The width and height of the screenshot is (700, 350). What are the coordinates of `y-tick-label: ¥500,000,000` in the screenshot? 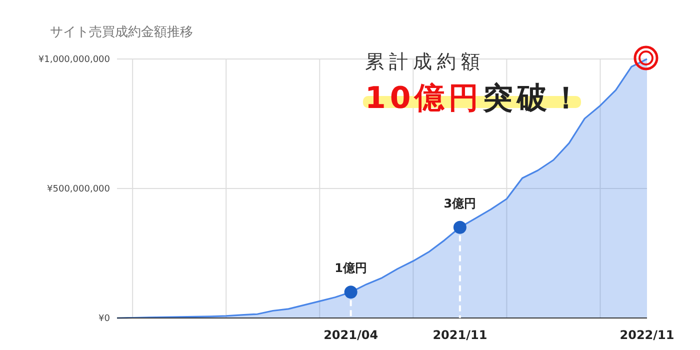 It's located at (78, 189).